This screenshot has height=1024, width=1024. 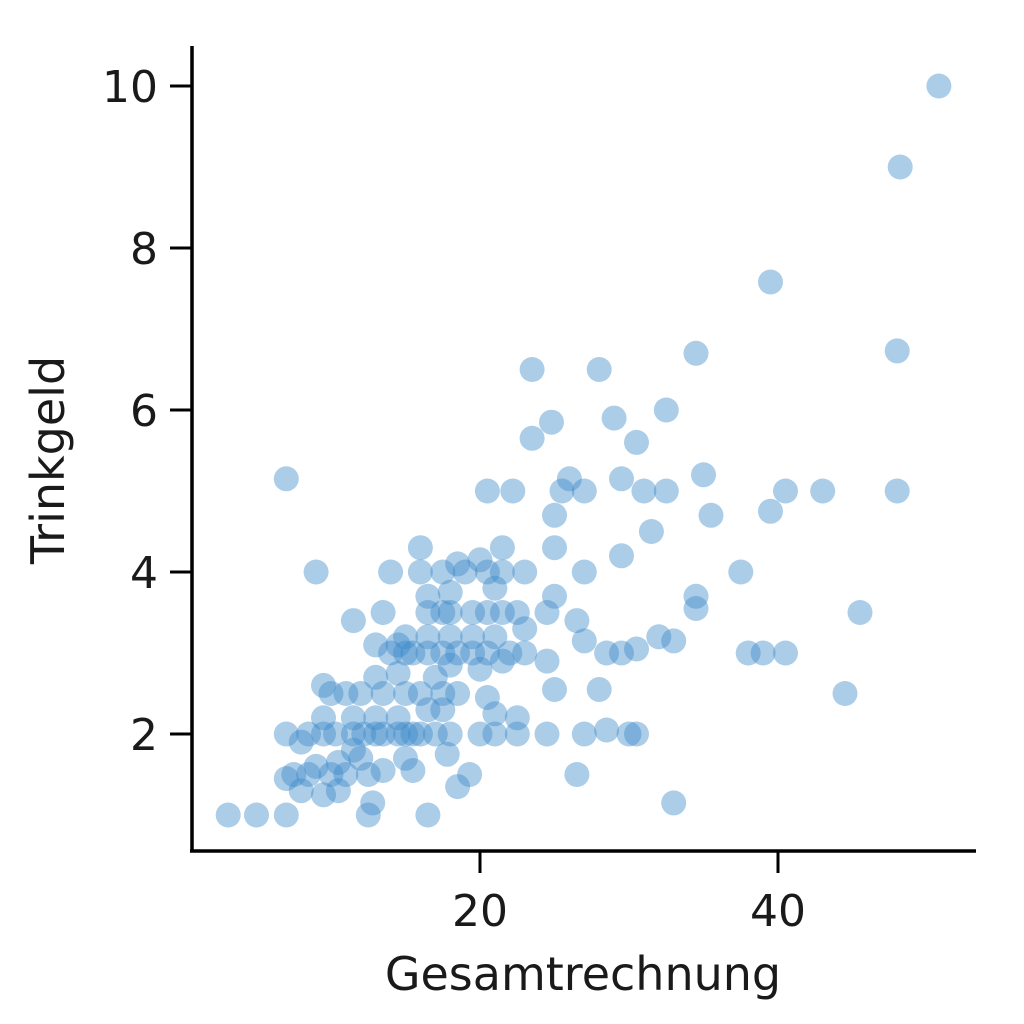 I want to click on y-tick-label-8: 8, so click(x=144, y=249).